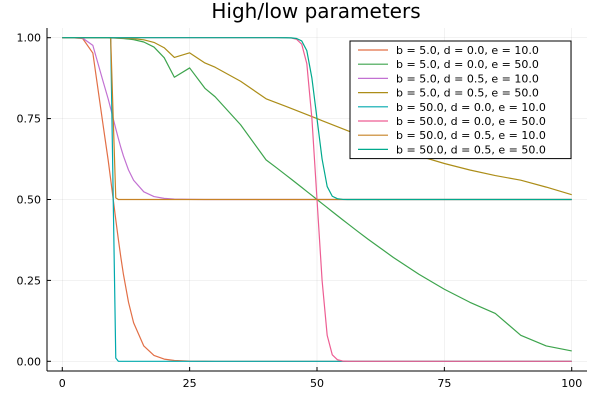 The width and height of the screenshot is (600, 400). Describe the element at coordinates (471, 149) in the screenshot. I see `legend-label: b = 50.0, d = 0.5, e = 50.0` at that location.